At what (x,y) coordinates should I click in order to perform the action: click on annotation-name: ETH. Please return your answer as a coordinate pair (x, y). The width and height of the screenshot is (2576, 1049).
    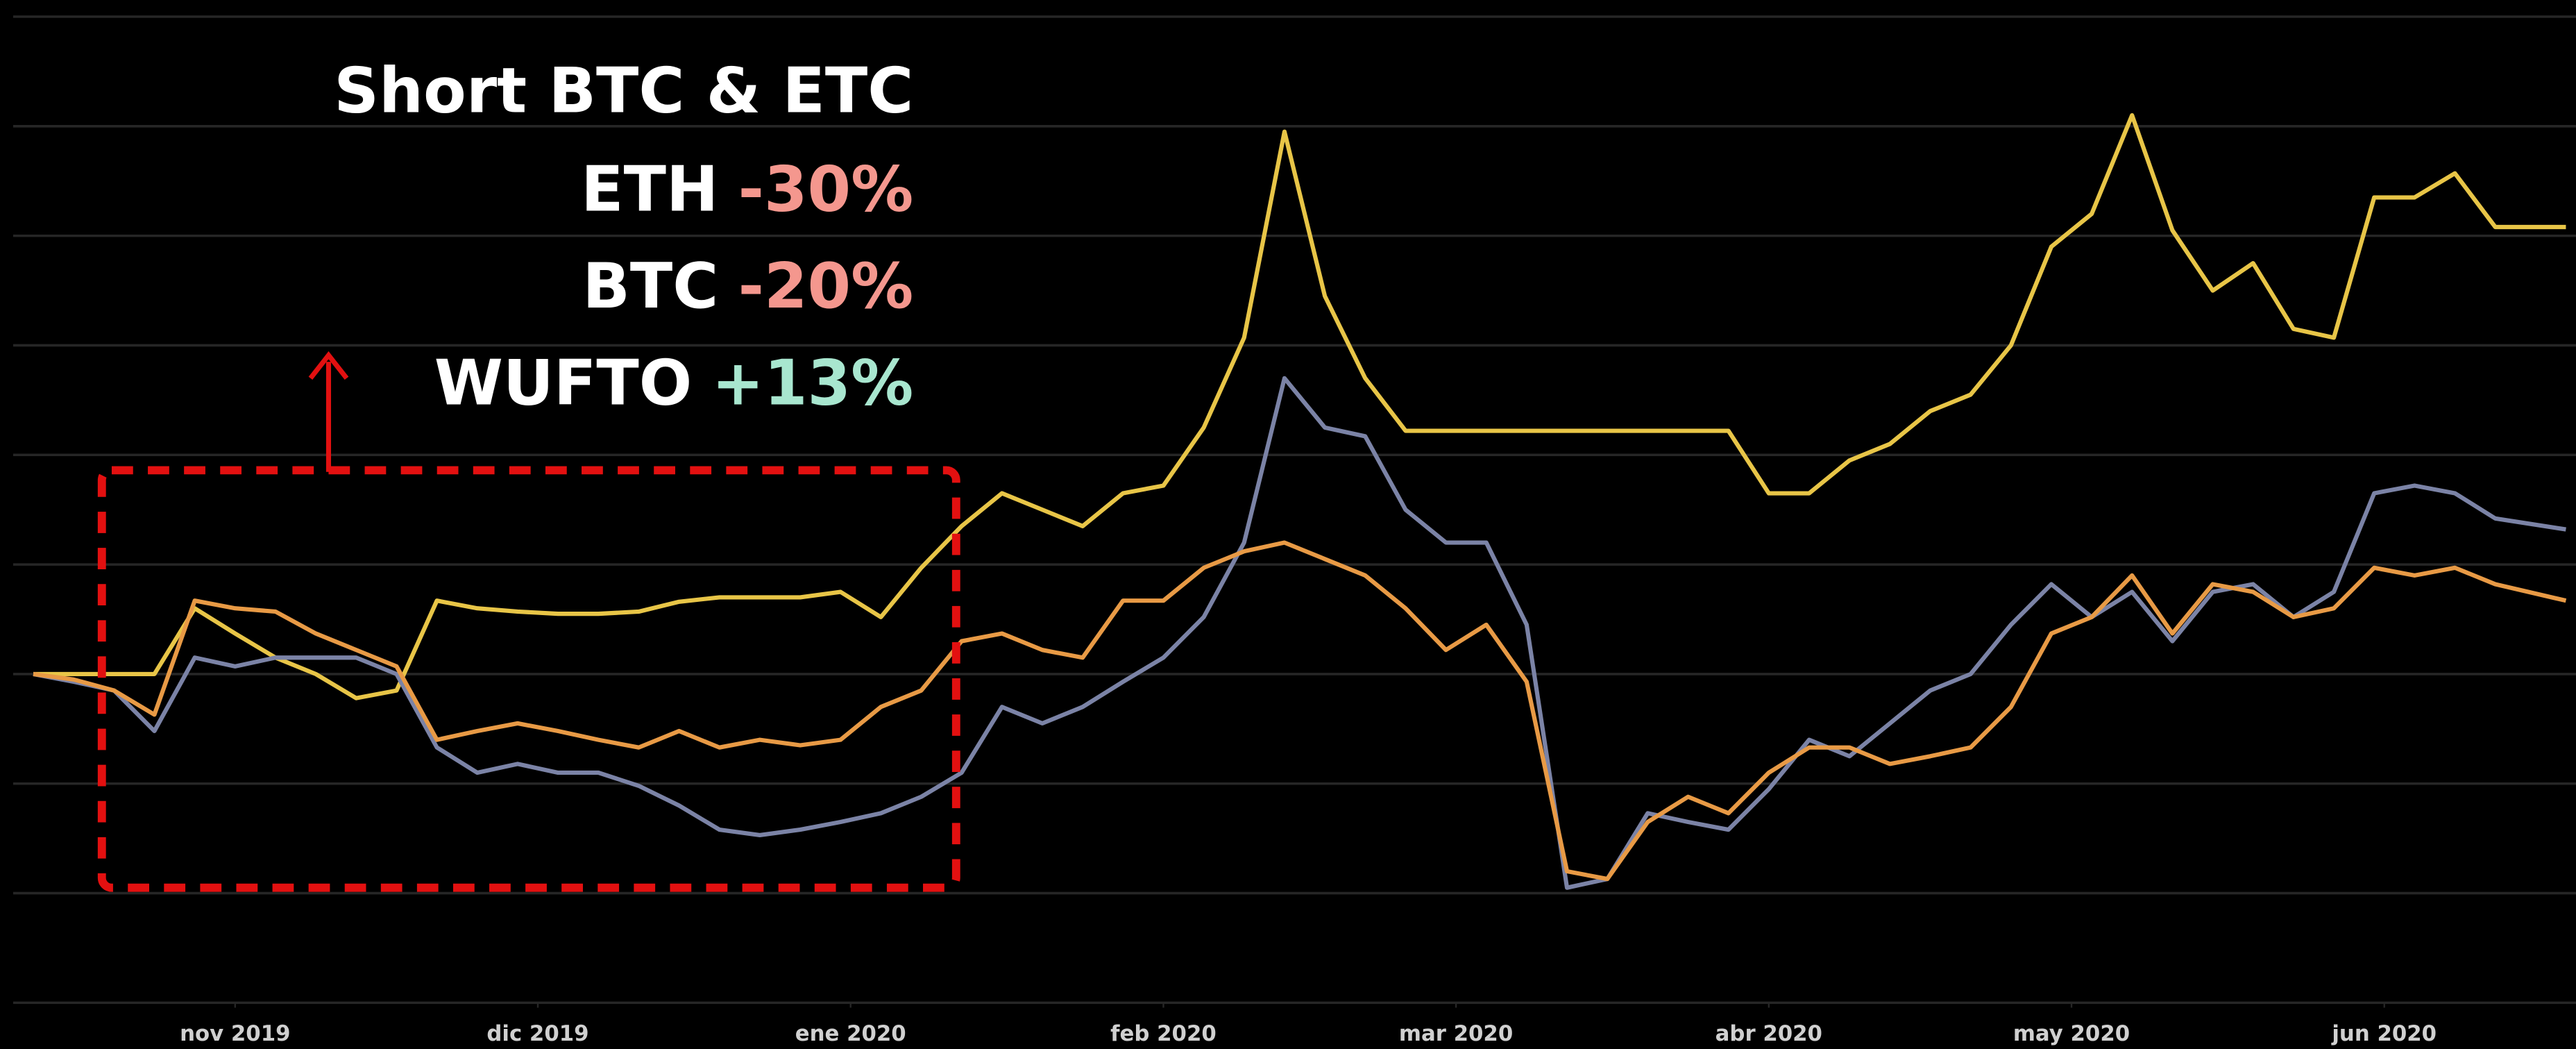
    Looking at the image, I should click on (649, 189).